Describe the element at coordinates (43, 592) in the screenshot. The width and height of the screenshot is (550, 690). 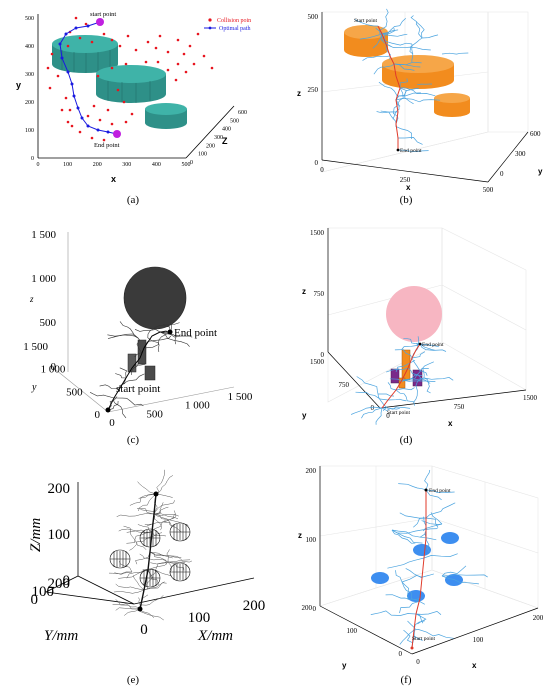
I see `e-y-tick: 100` at that location.